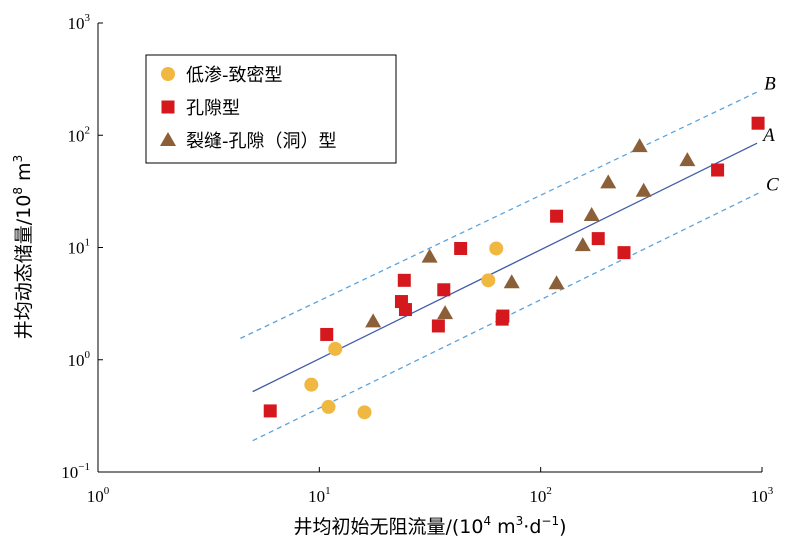  Describe the element at coordinates (168, 139) in the screenshot. I see `legend-marker-triangle` at that location.